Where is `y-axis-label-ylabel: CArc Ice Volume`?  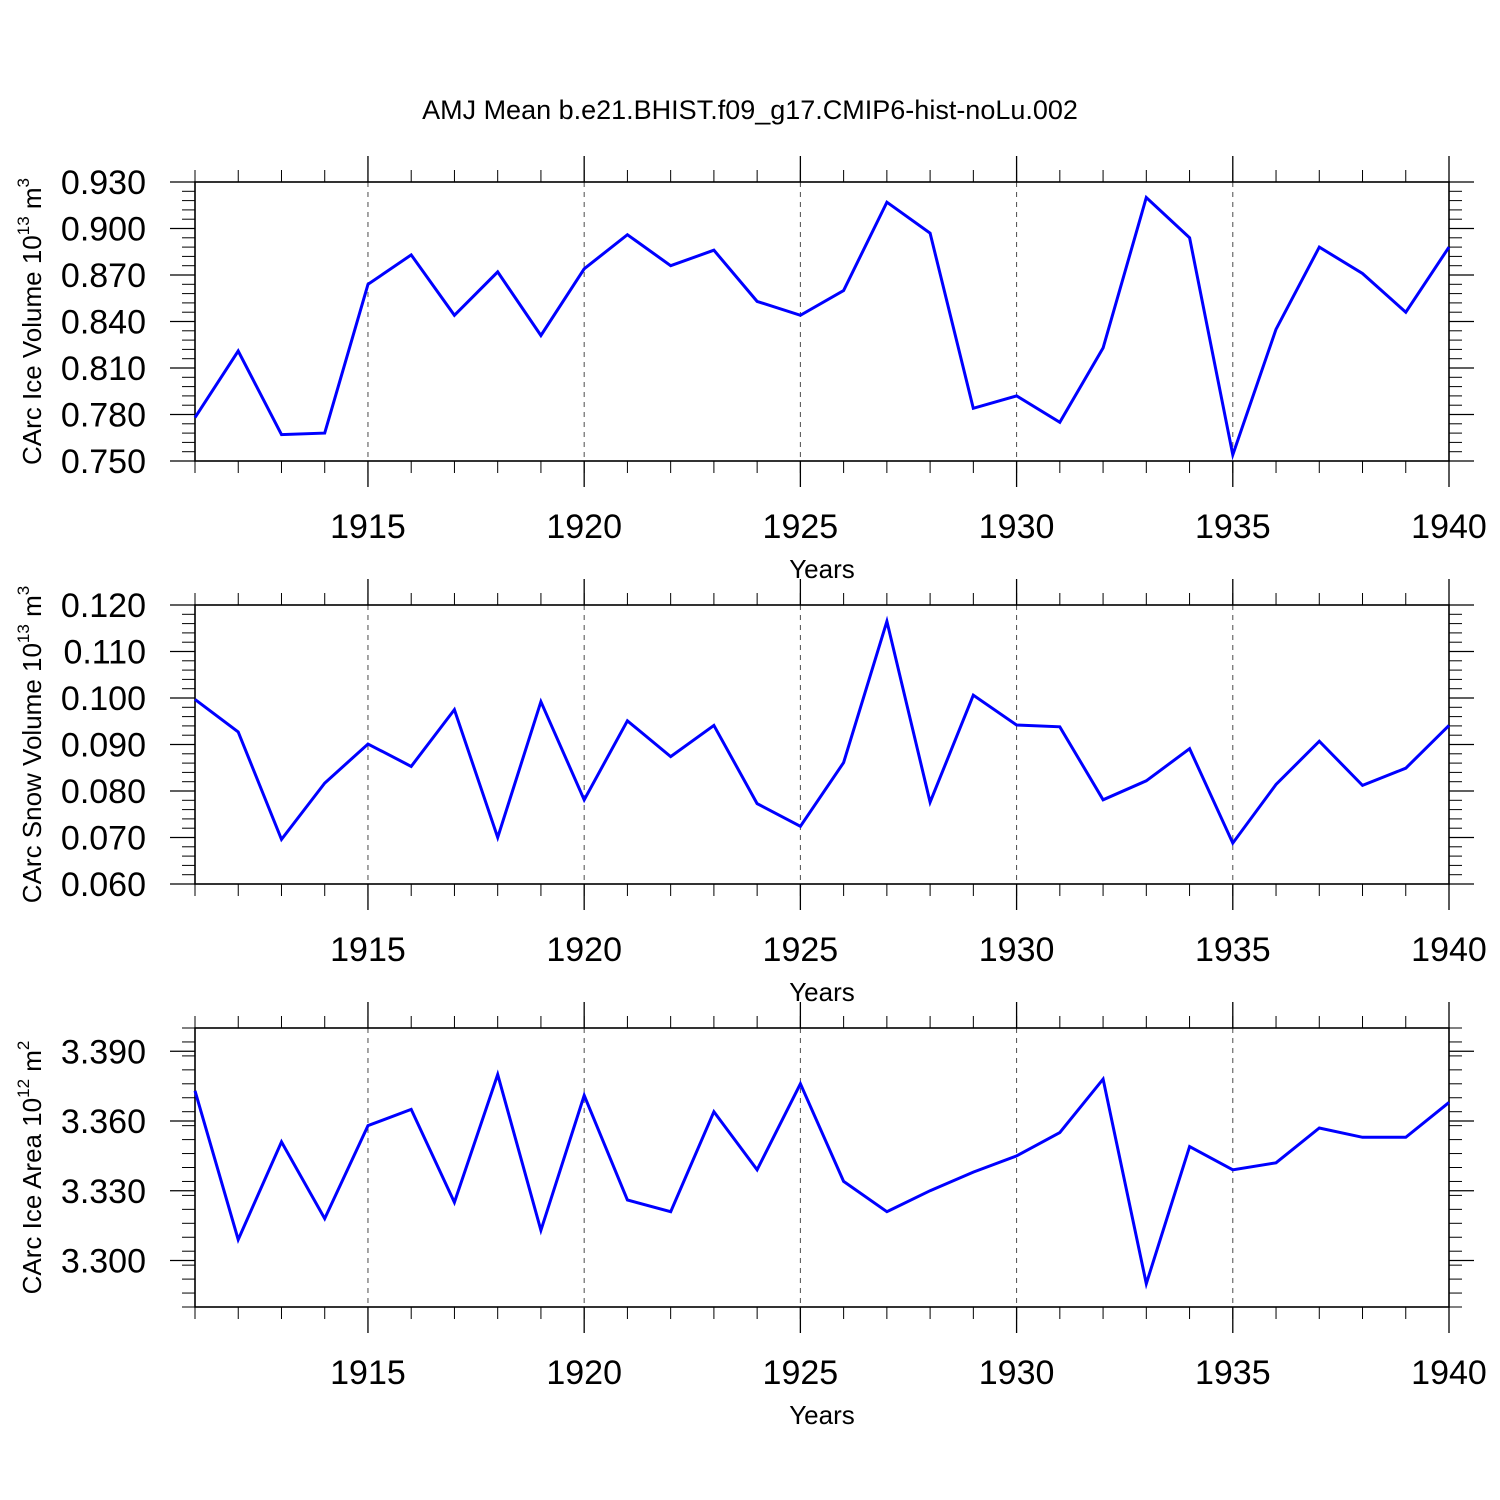
y-axis-label-ylabel: CArc Ice Volume is located at coordinates (32, 364).